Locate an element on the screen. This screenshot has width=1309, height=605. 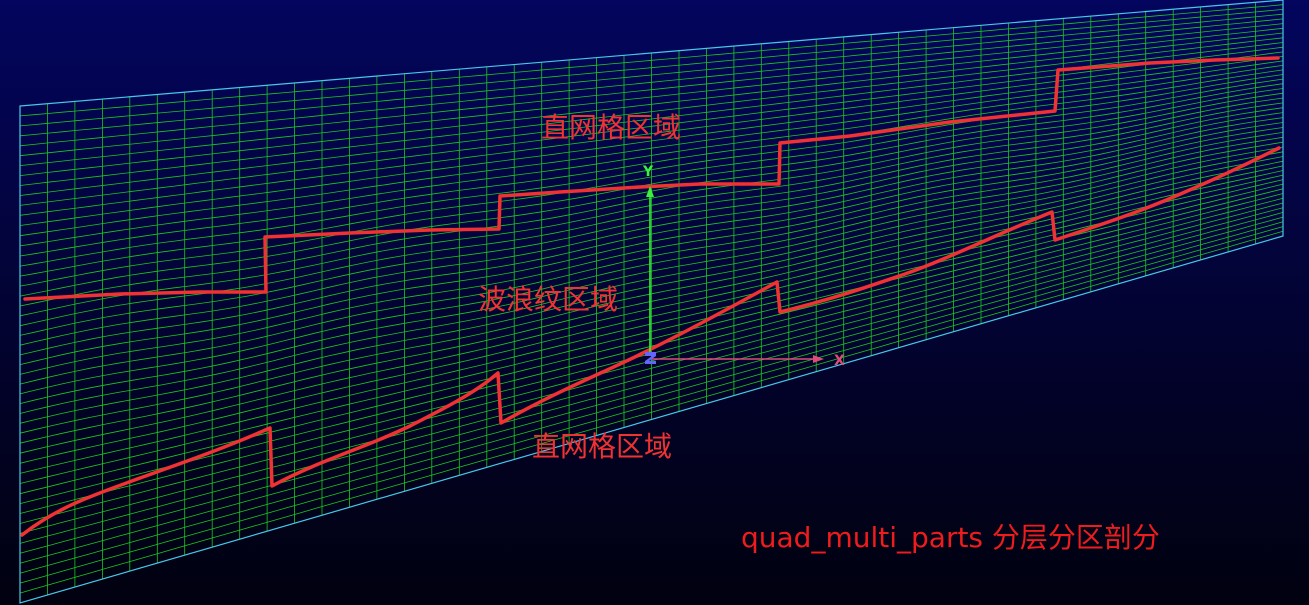
figure-caption: quad_multi_parts 分层分区剖分 is located at coordinates (950, 537).